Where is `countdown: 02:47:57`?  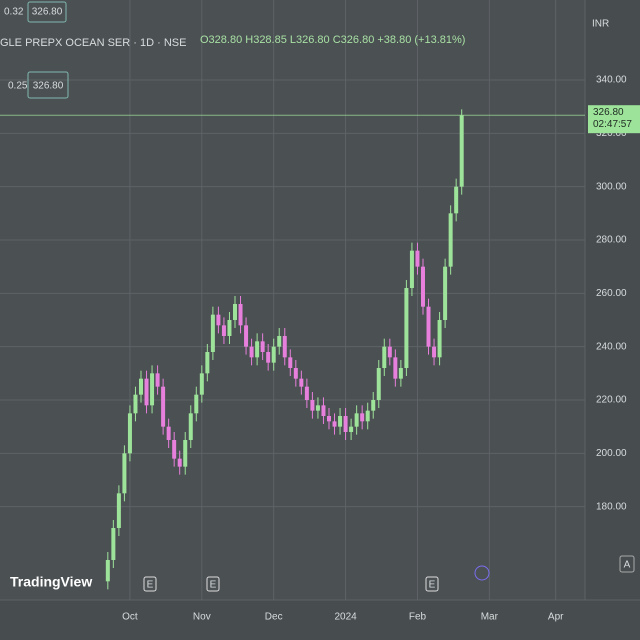 countdown: 02:47:57 is located at coordinates (612, 124).